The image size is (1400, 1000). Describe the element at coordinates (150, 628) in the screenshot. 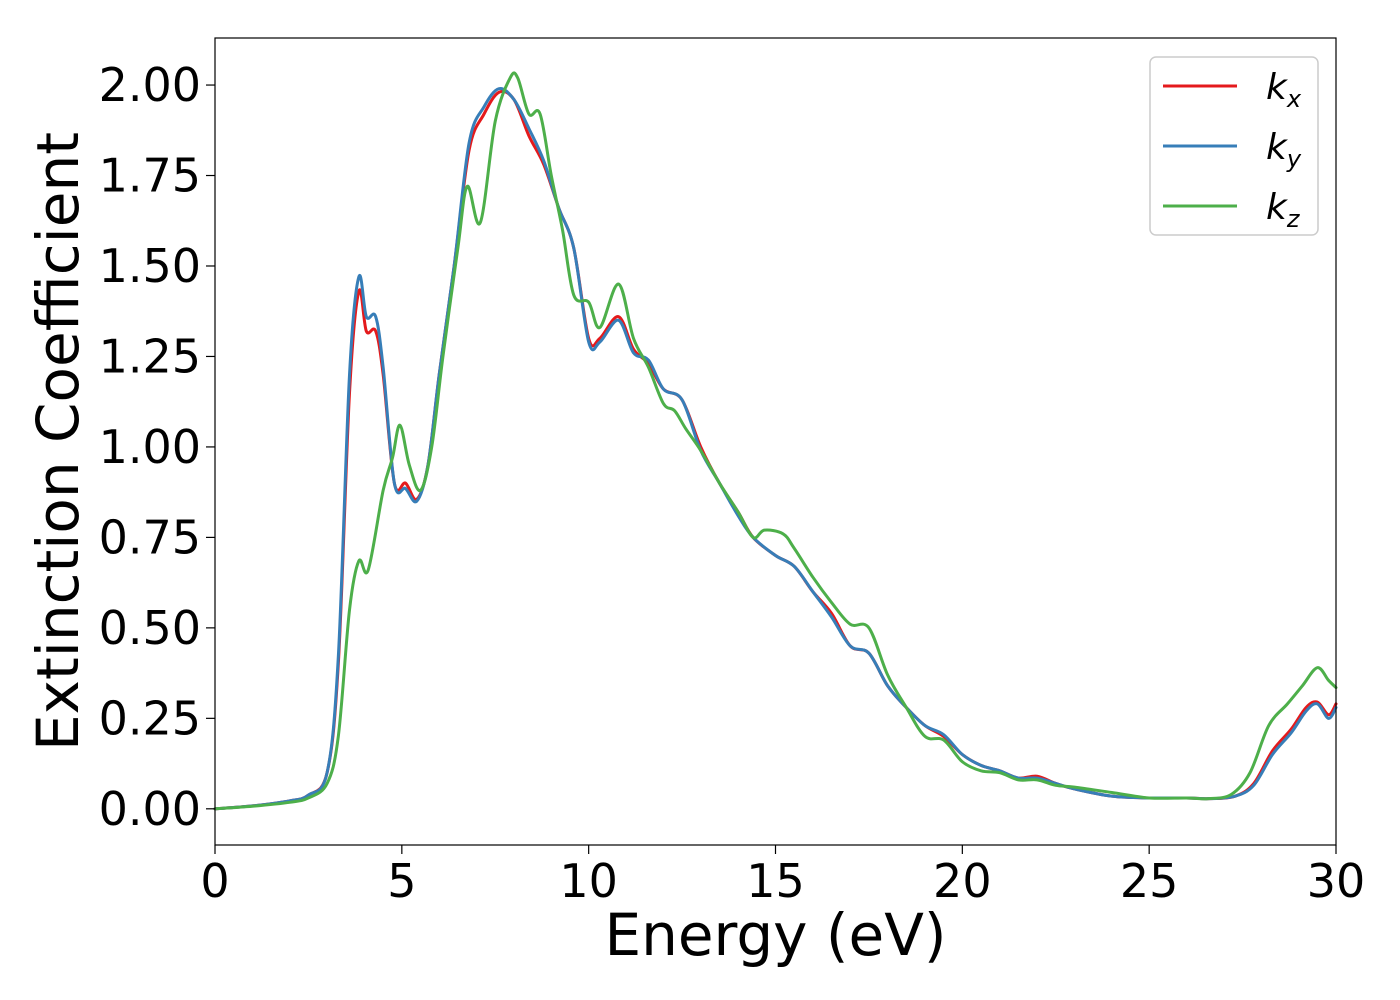

I see `y-tick-label: 0.50` at that location.